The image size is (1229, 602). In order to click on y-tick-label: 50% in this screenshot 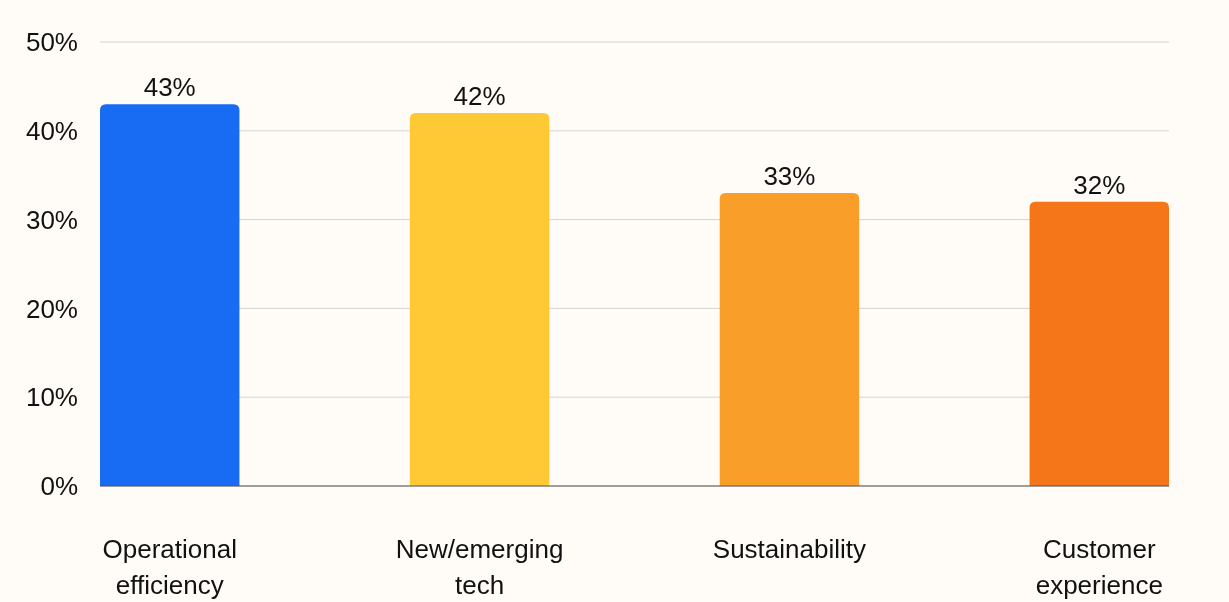, I will do `click(51, 42)`.